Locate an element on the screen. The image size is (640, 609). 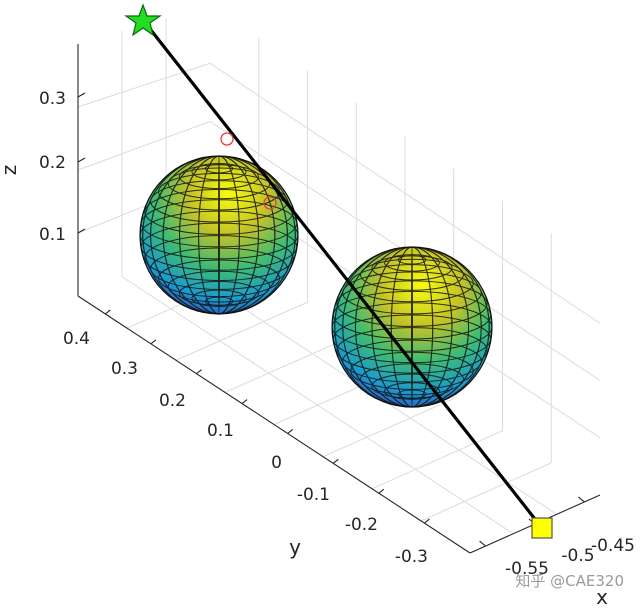
z-tick-label: 0.1 is located at coordinates (52, 235).